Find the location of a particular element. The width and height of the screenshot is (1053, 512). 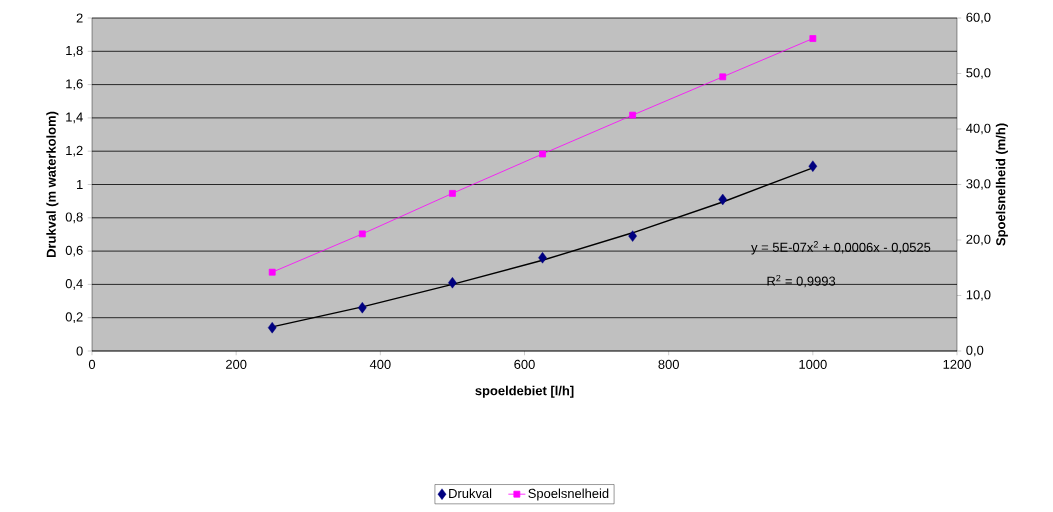

y-tick-label: 1,8 is located at coordinates (74, 51).